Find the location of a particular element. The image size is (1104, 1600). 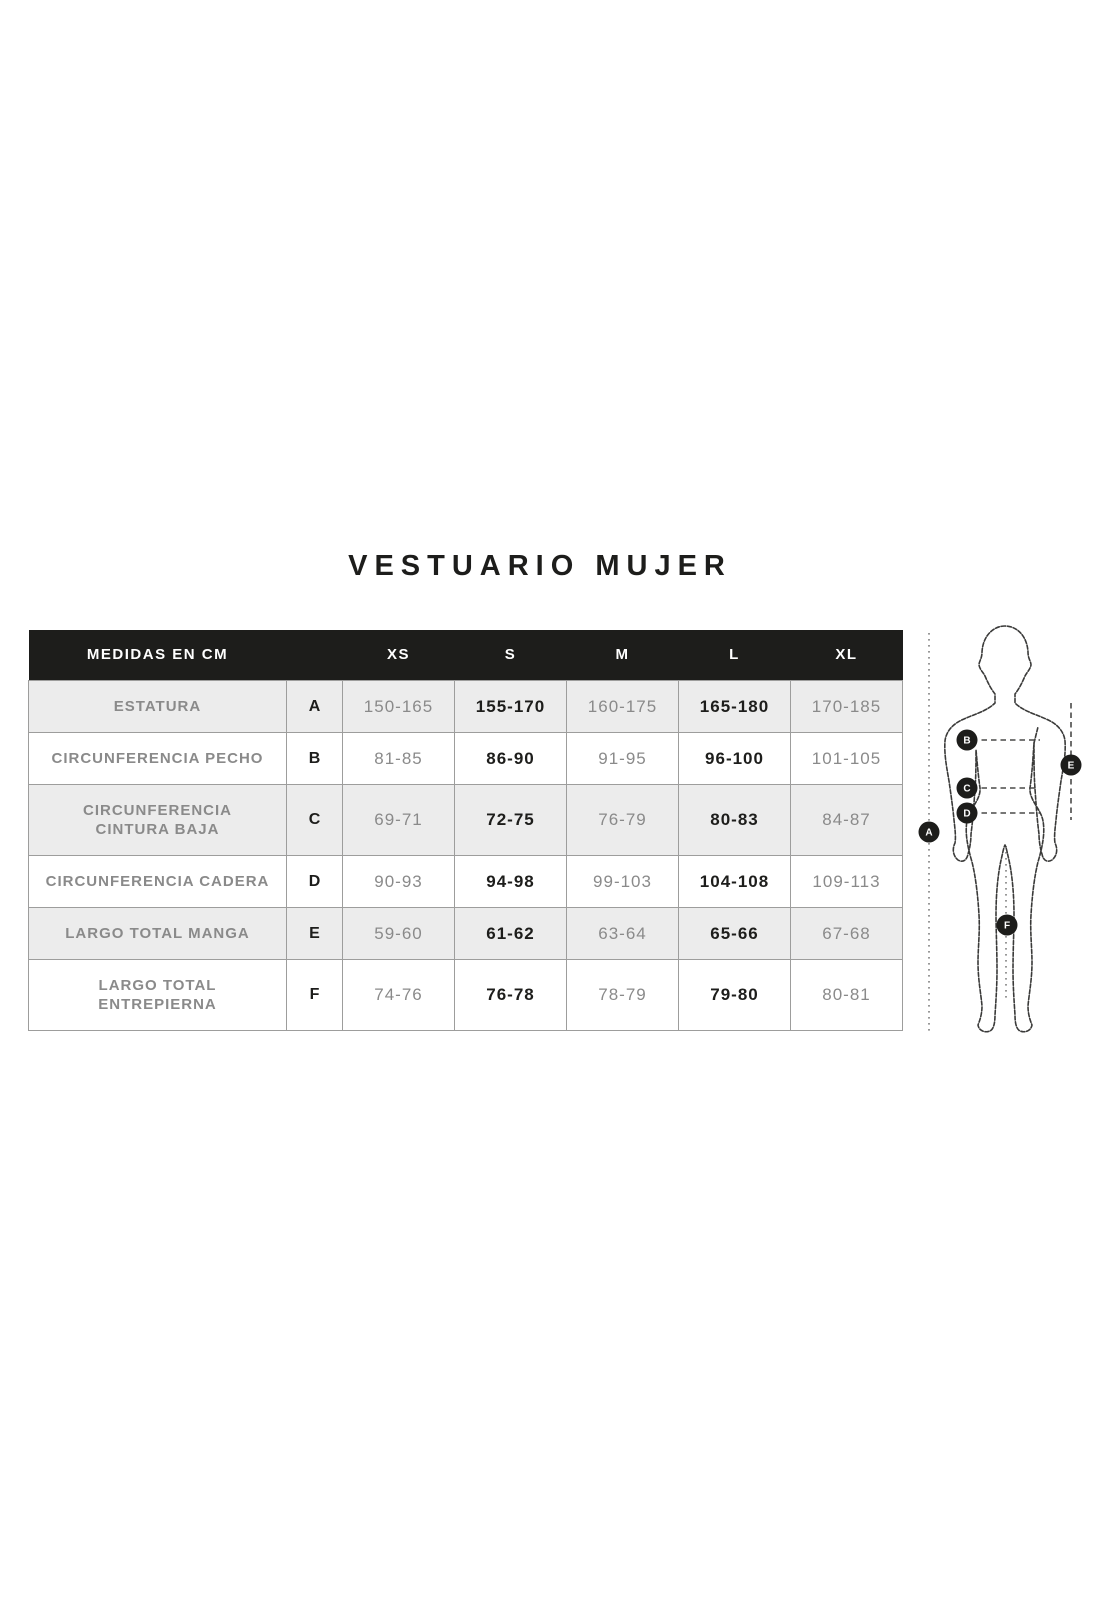

badge-a-letter: A is located at coordinates (928, 833).